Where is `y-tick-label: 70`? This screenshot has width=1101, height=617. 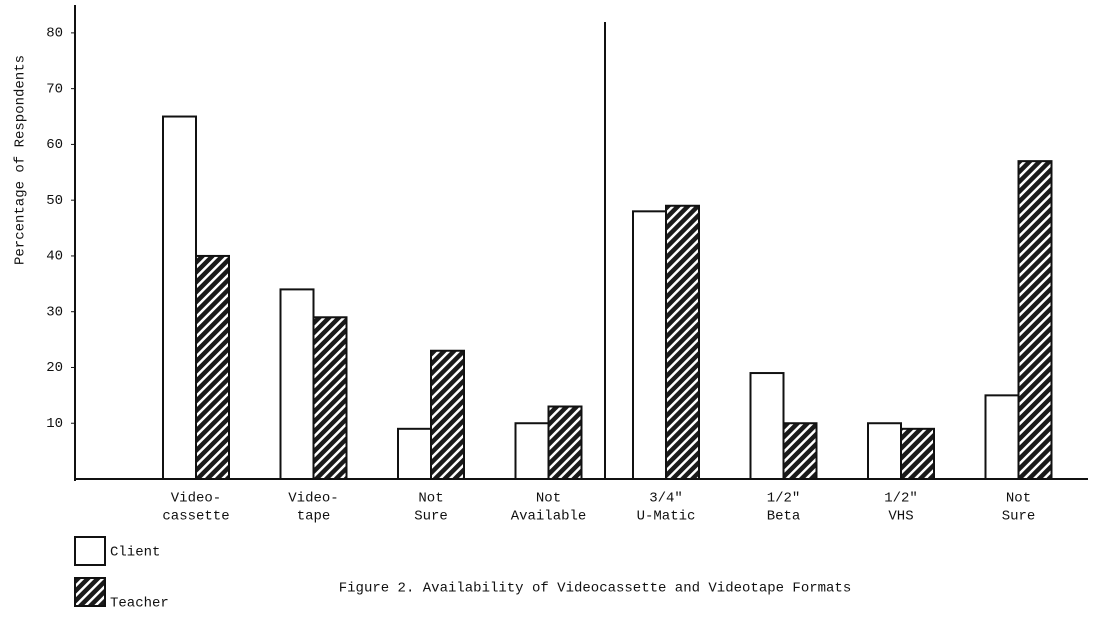 y-tick-label: 70 is located at coordinates (54, 89).